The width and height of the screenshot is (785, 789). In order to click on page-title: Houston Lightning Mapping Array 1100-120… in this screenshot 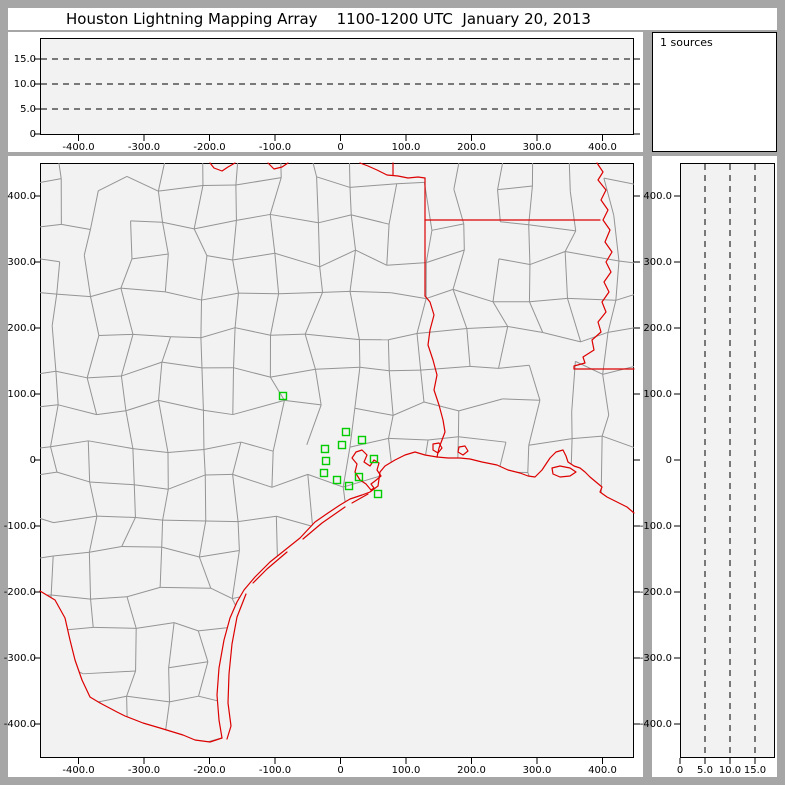, I will do `click(328, 19)`.